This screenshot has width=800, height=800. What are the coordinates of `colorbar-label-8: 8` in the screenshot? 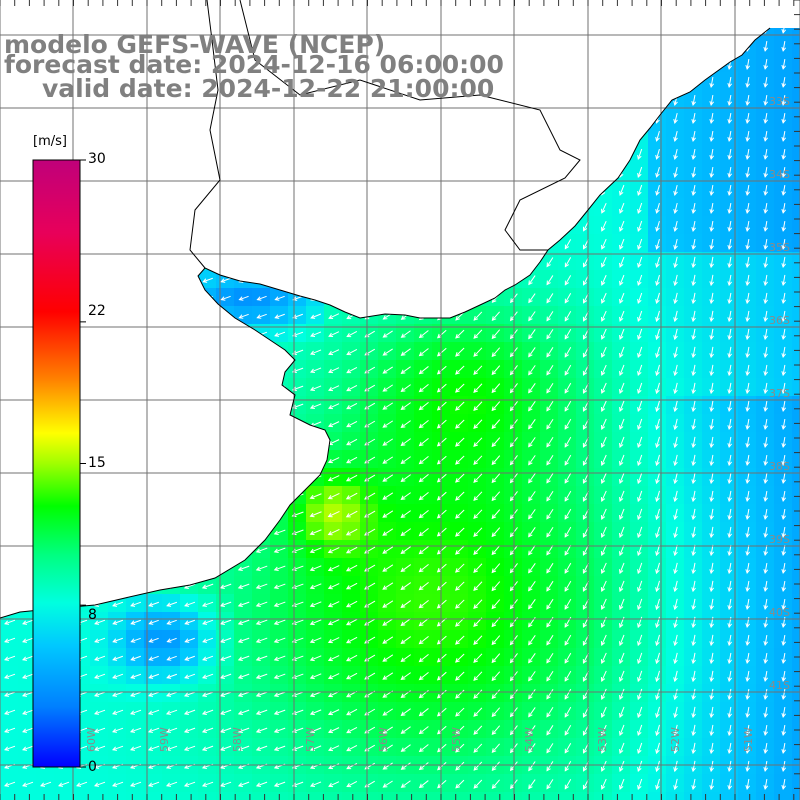 It's located at (92, 615).